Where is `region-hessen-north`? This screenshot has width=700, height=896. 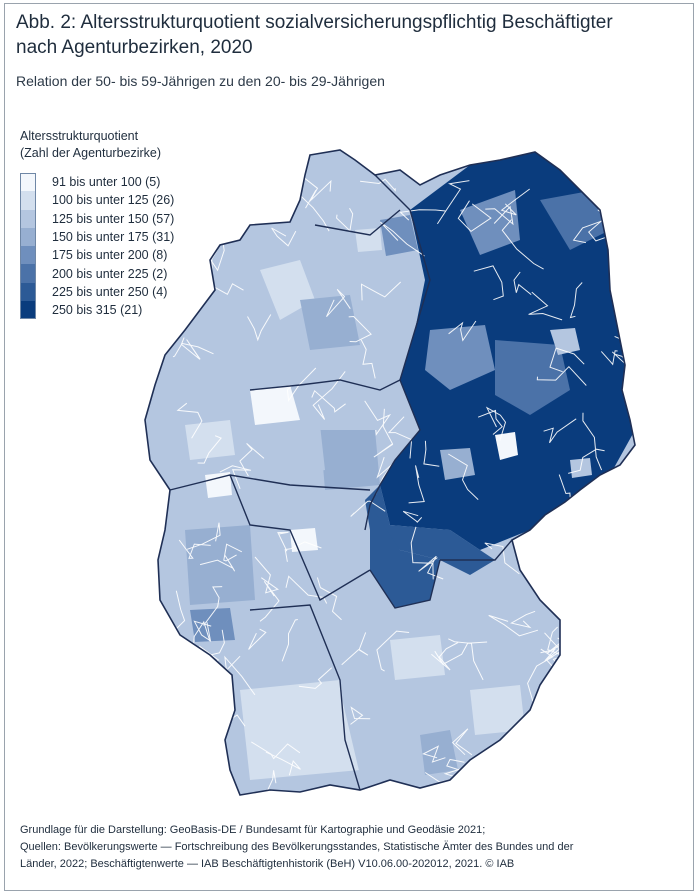
region-hessen-north is located at coordinates (350, 460).